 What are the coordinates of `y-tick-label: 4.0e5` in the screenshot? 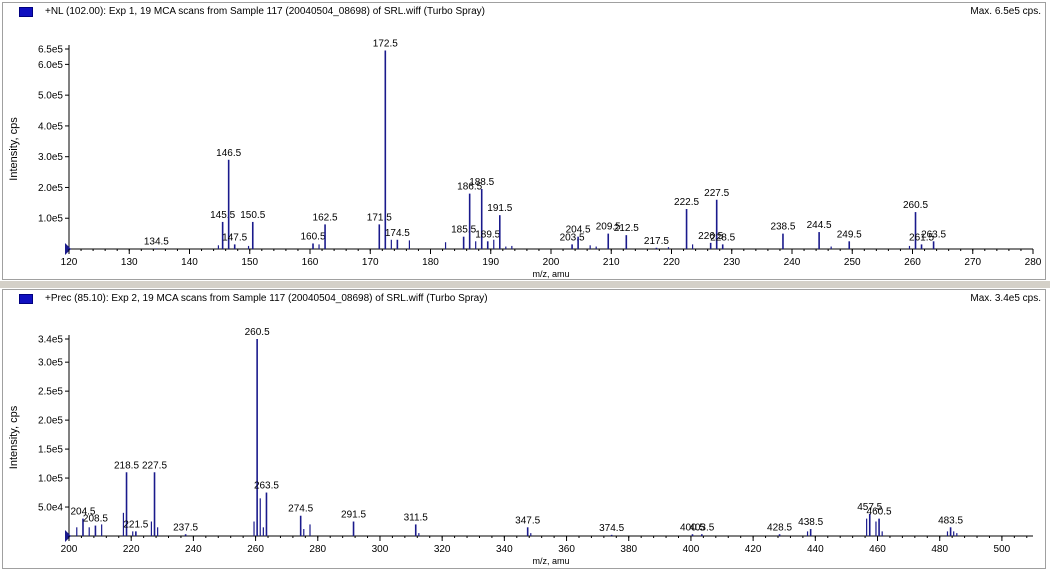 It's located at (50, 126).